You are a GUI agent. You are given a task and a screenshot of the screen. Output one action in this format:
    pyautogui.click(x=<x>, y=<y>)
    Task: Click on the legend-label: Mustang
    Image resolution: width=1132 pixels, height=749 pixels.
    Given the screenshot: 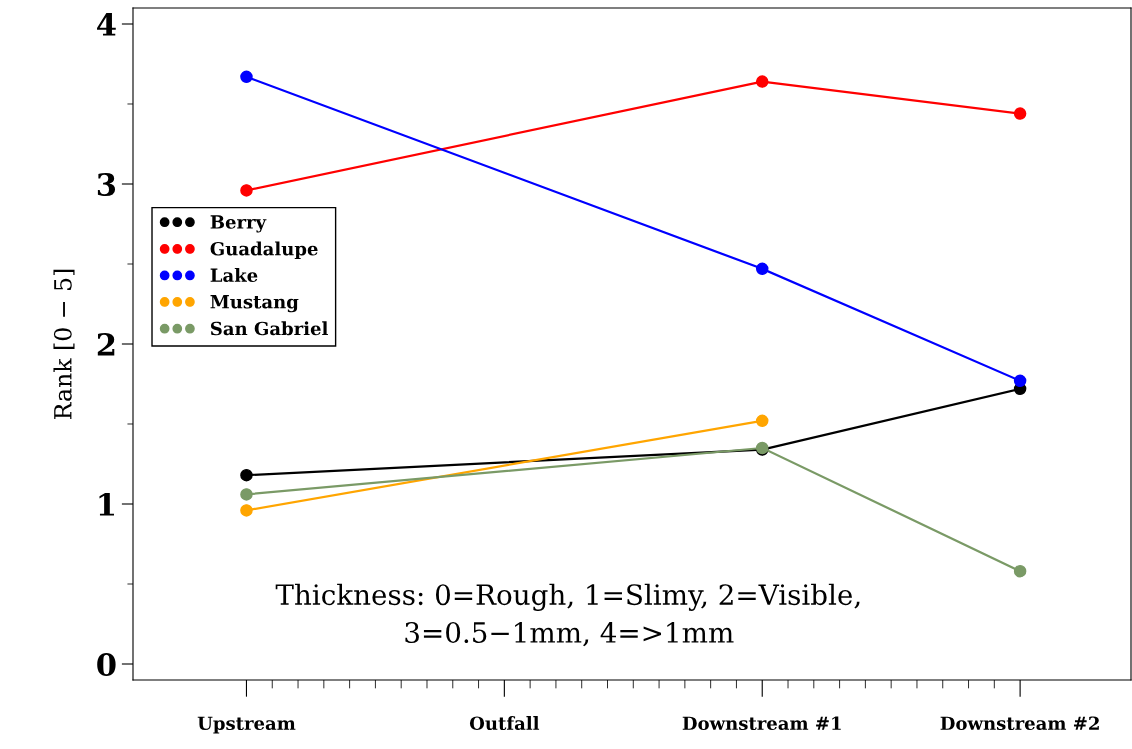 What is the action you would take?
    pyautogui.click(x=254, y=304)
    